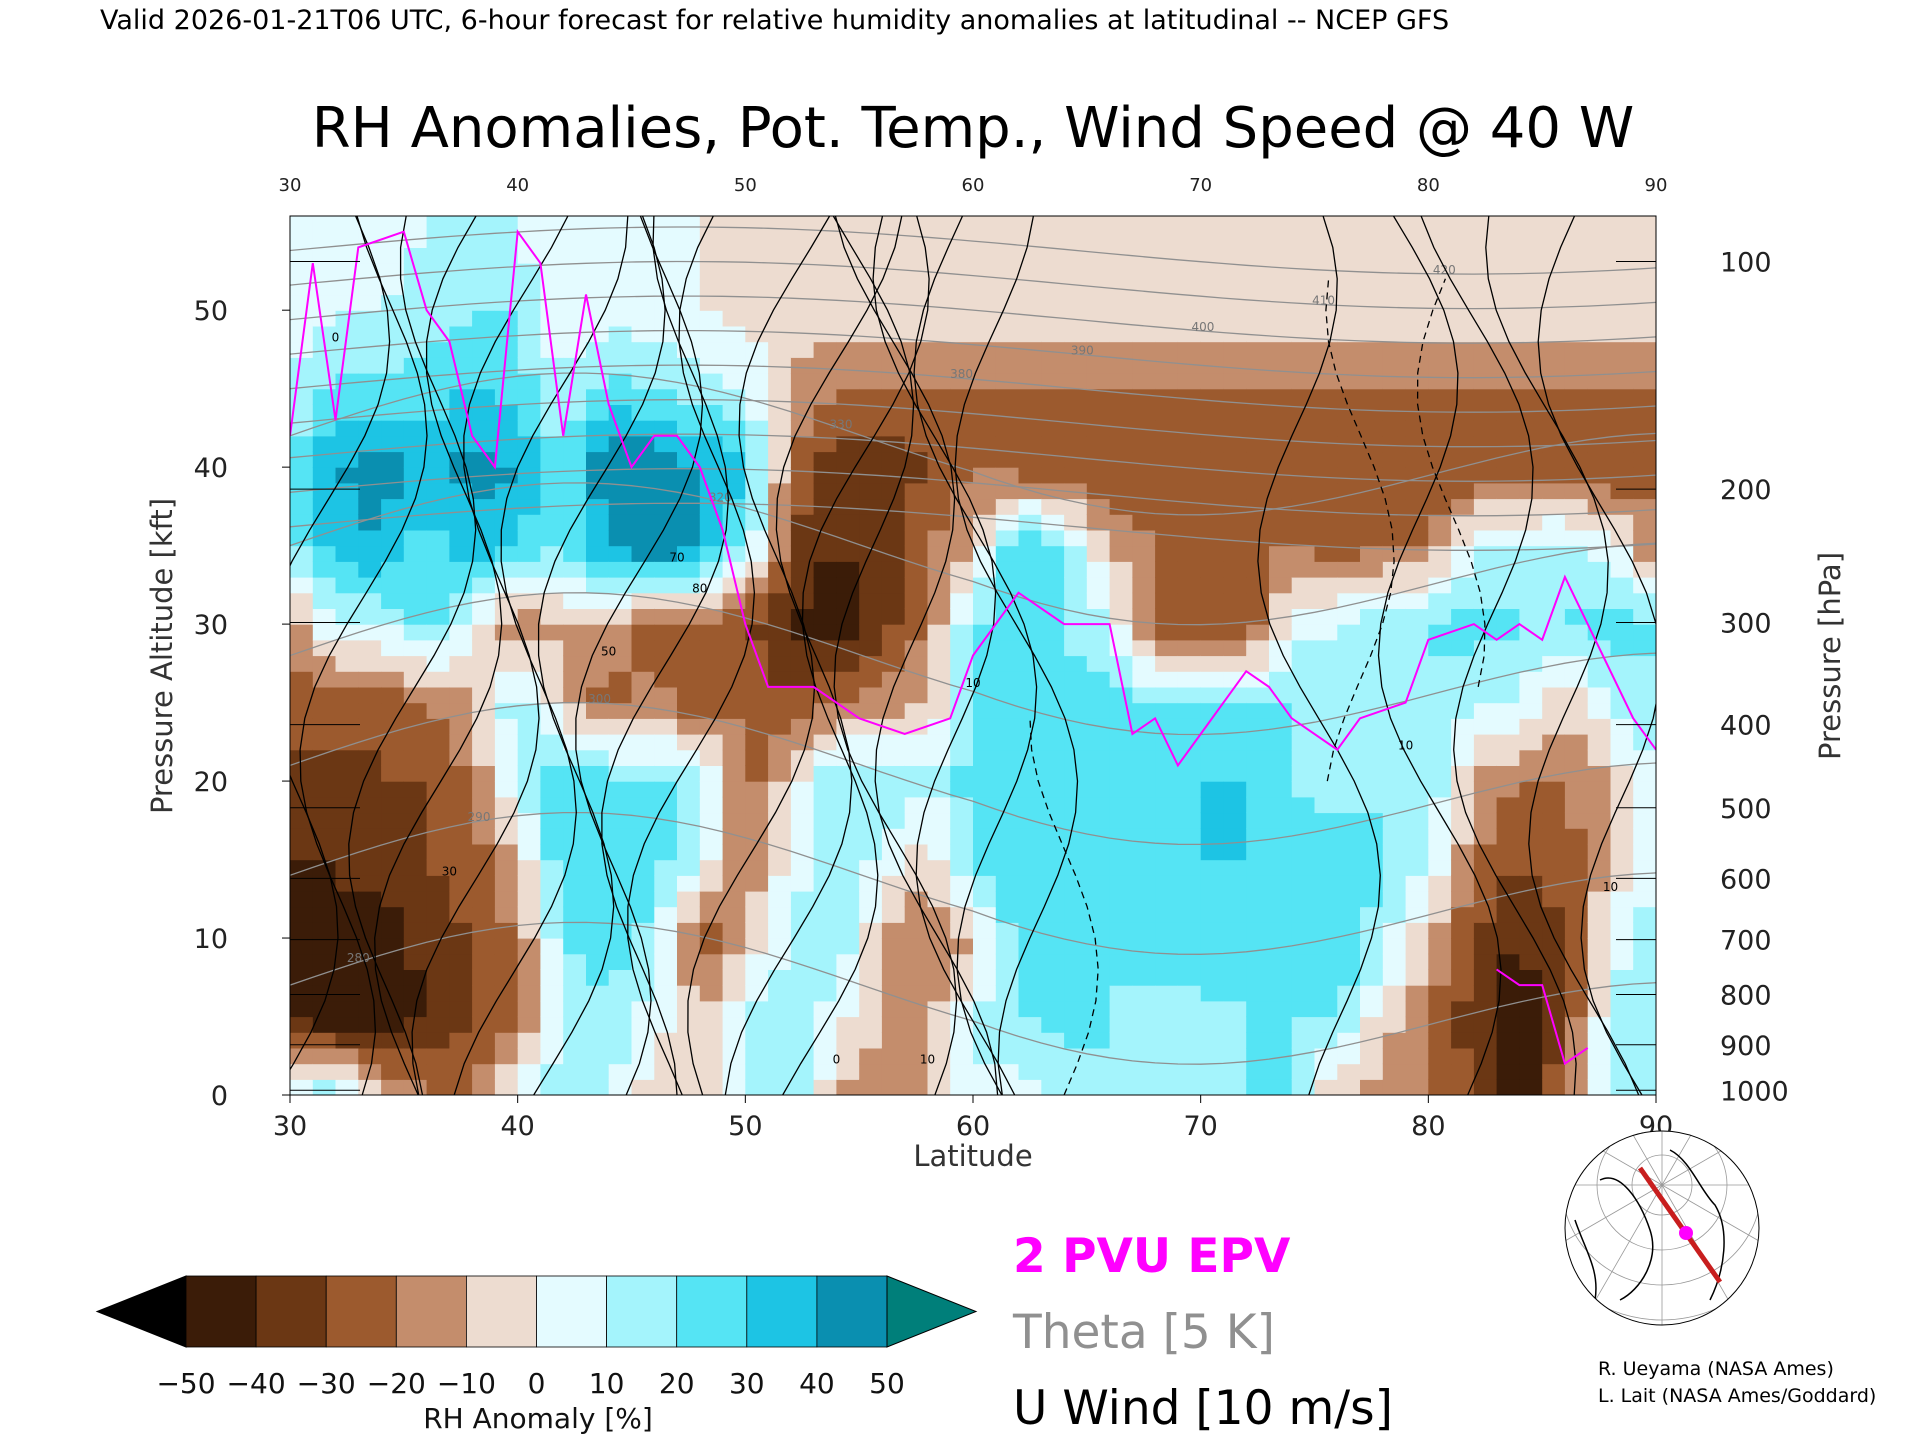  What do you see at coordinates (973, 185) in the screenshot?
I see `x-tick-label-top: 60` at bounding box center [973, 185].